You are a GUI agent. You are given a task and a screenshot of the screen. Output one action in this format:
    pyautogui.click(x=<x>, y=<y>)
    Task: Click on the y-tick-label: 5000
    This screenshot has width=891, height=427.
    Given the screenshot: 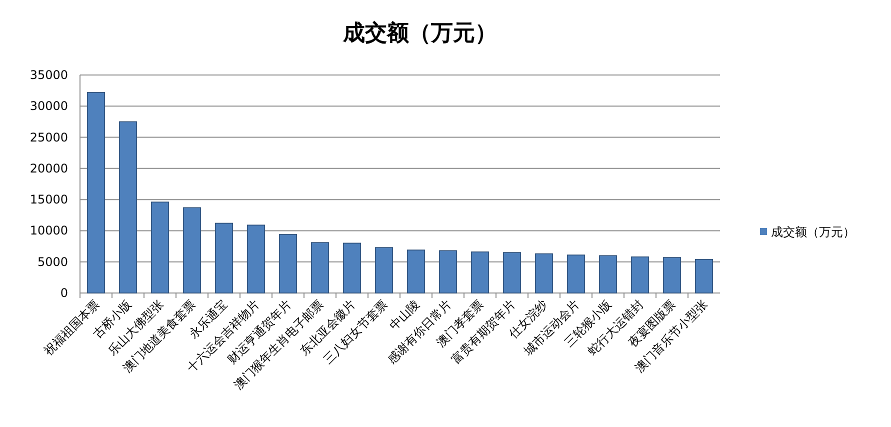 What is the action you would take?
    pyautogui.click(x=52, y=261)
    